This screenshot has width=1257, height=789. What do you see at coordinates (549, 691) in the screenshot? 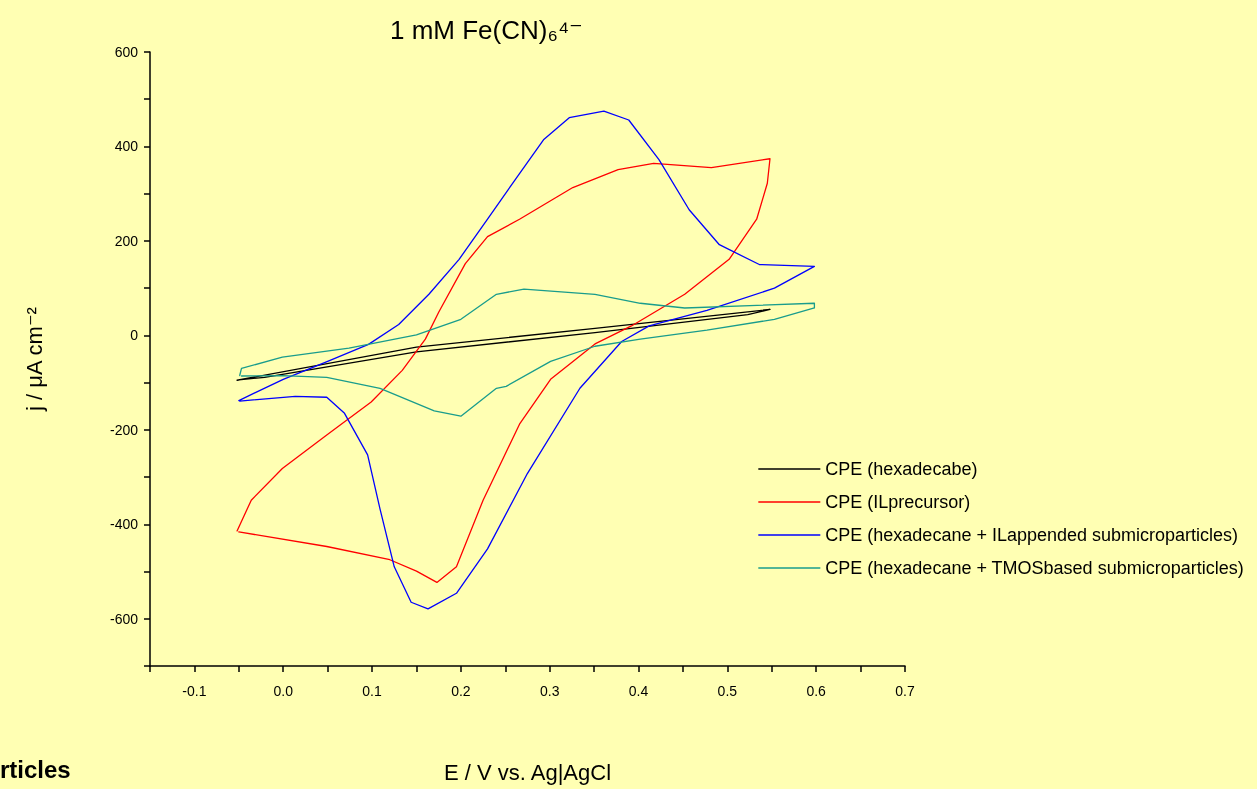
I see `x-tick-label: 0.3` at bounding box center [549, 691].